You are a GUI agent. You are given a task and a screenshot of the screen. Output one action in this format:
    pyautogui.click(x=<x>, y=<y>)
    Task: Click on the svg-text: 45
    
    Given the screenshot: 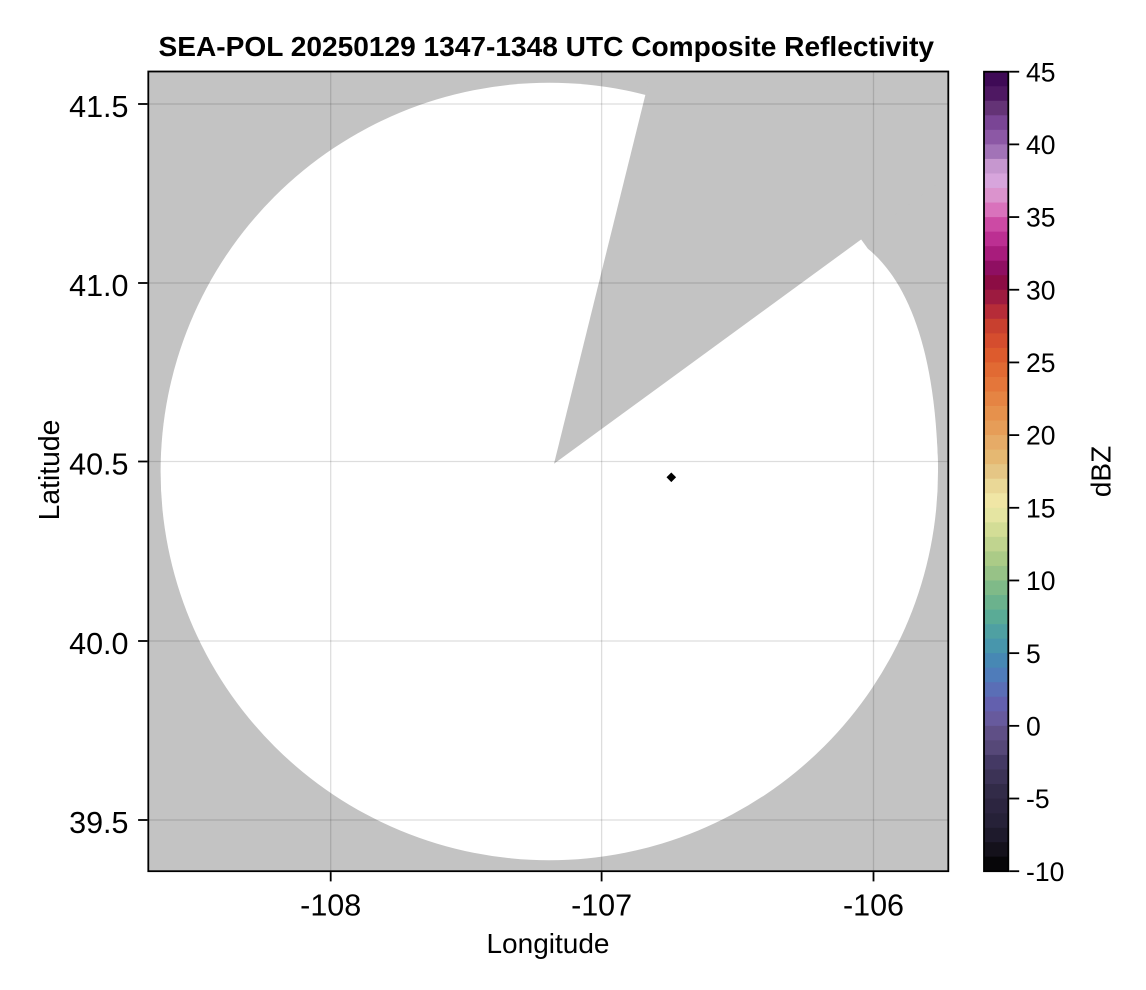 What is the action you would take?
    pyautogui.click(x=1040, y=72)
    